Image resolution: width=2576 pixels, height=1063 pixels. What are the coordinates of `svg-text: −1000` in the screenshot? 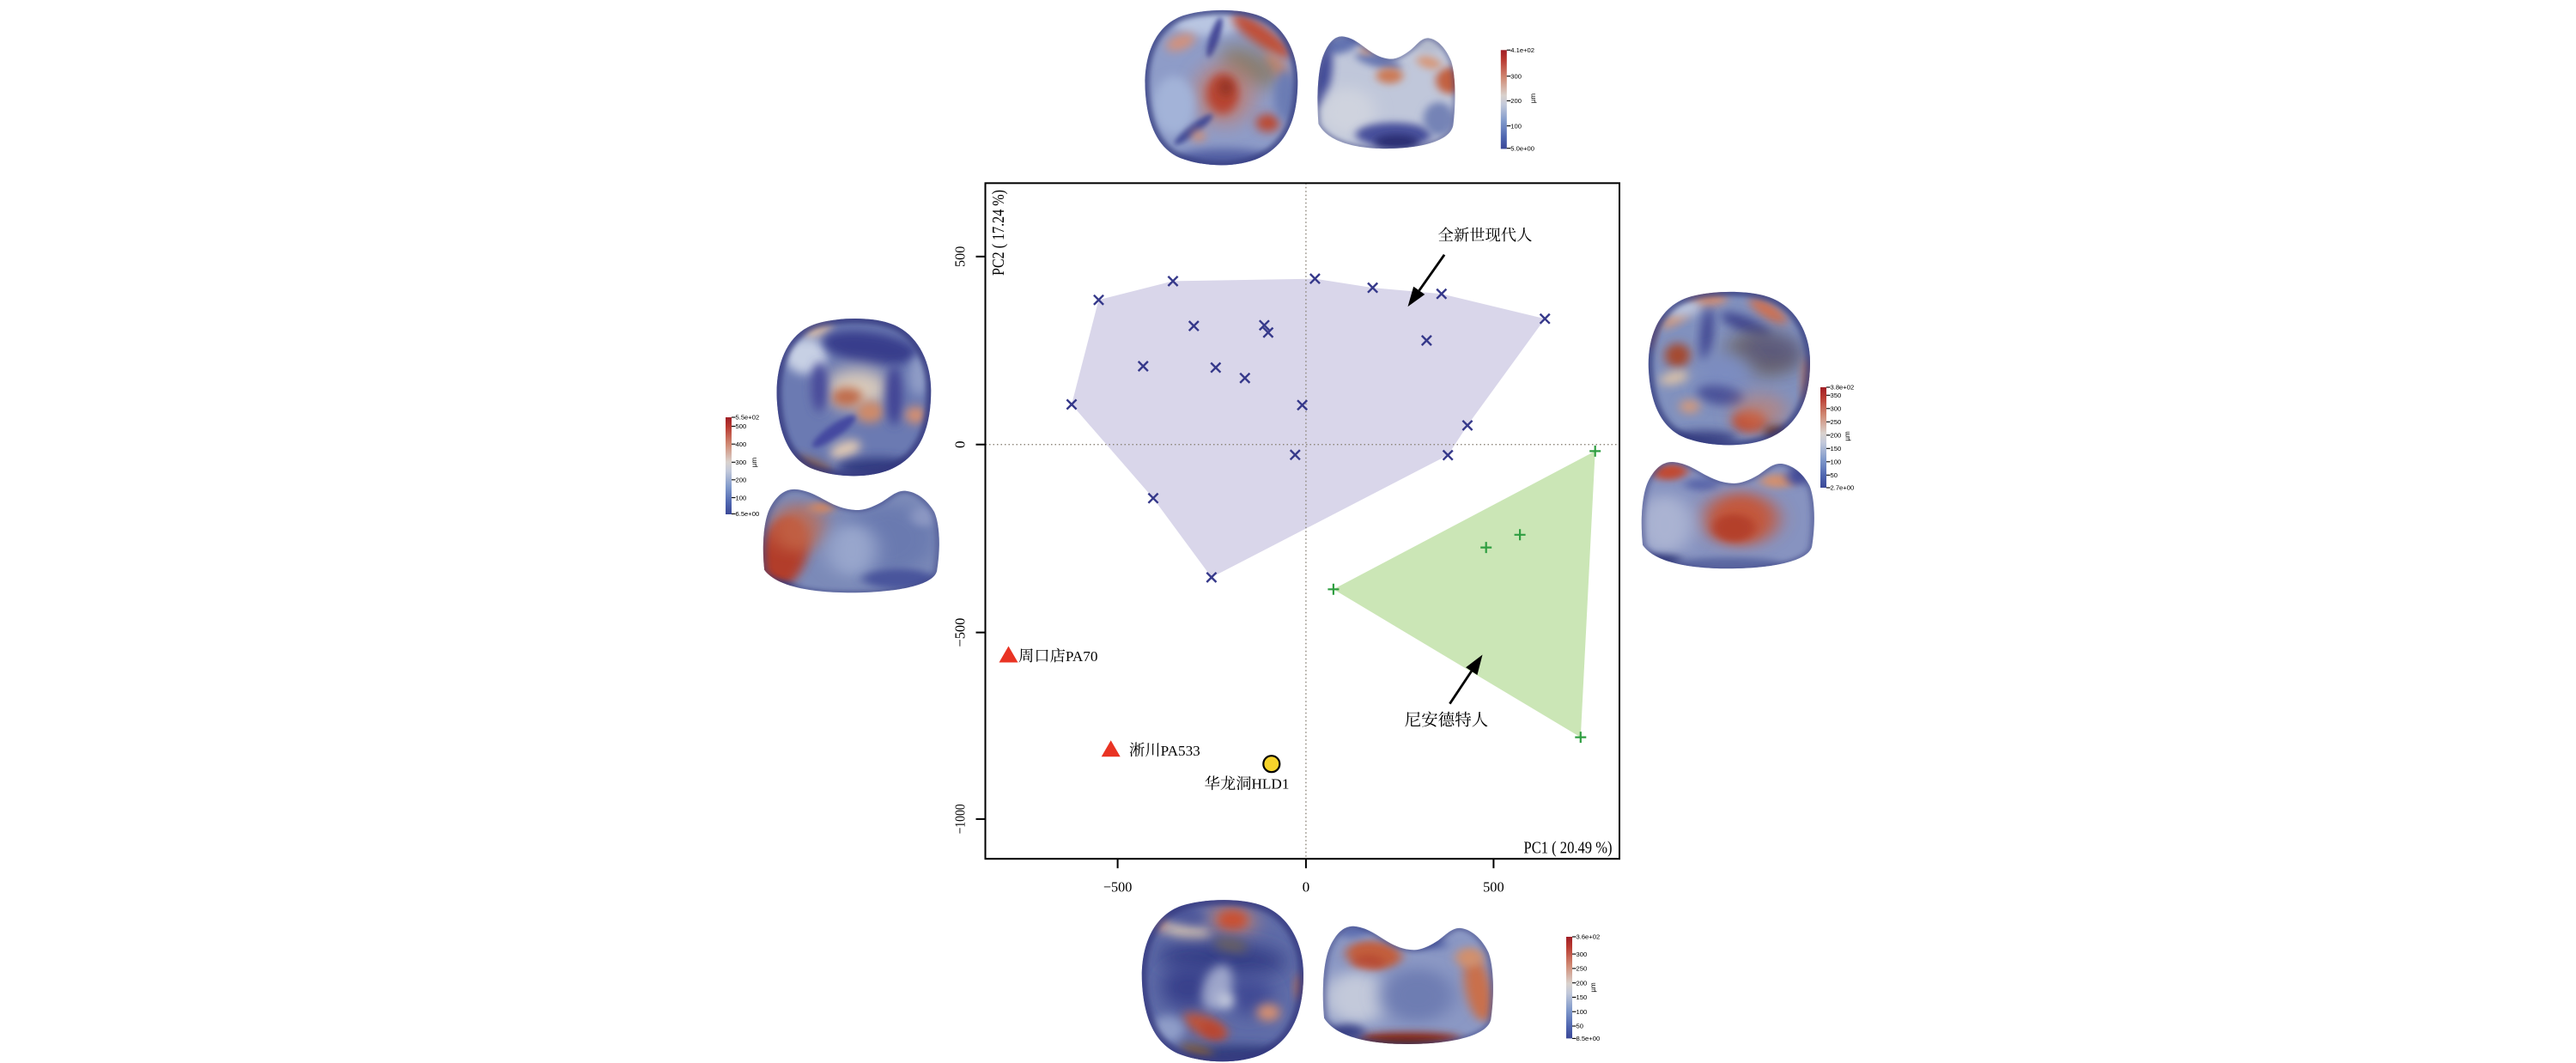 It's located at (959, 819).